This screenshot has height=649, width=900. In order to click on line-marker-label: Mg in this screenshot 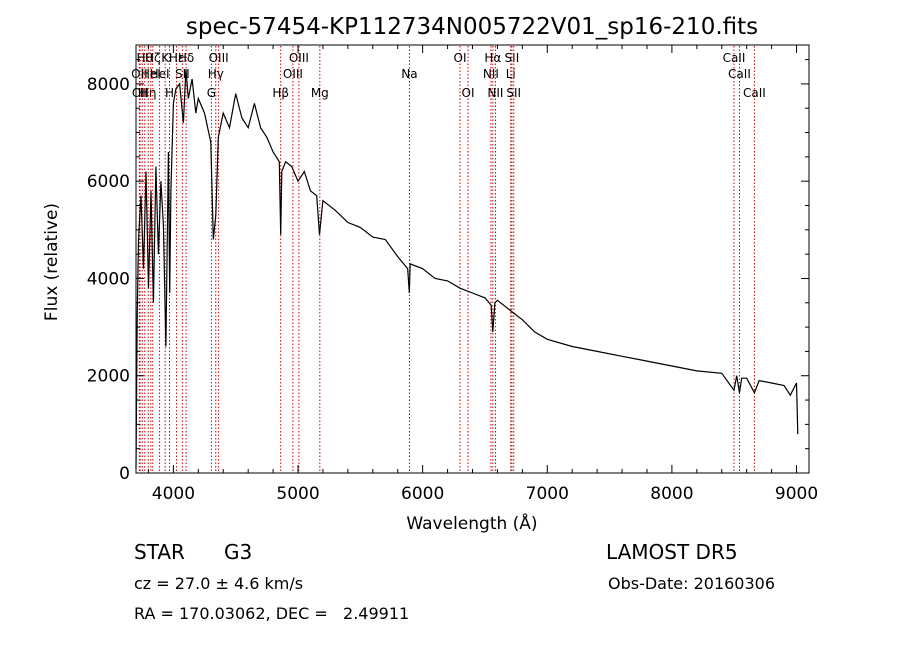, I will do `click(320, 93)`.